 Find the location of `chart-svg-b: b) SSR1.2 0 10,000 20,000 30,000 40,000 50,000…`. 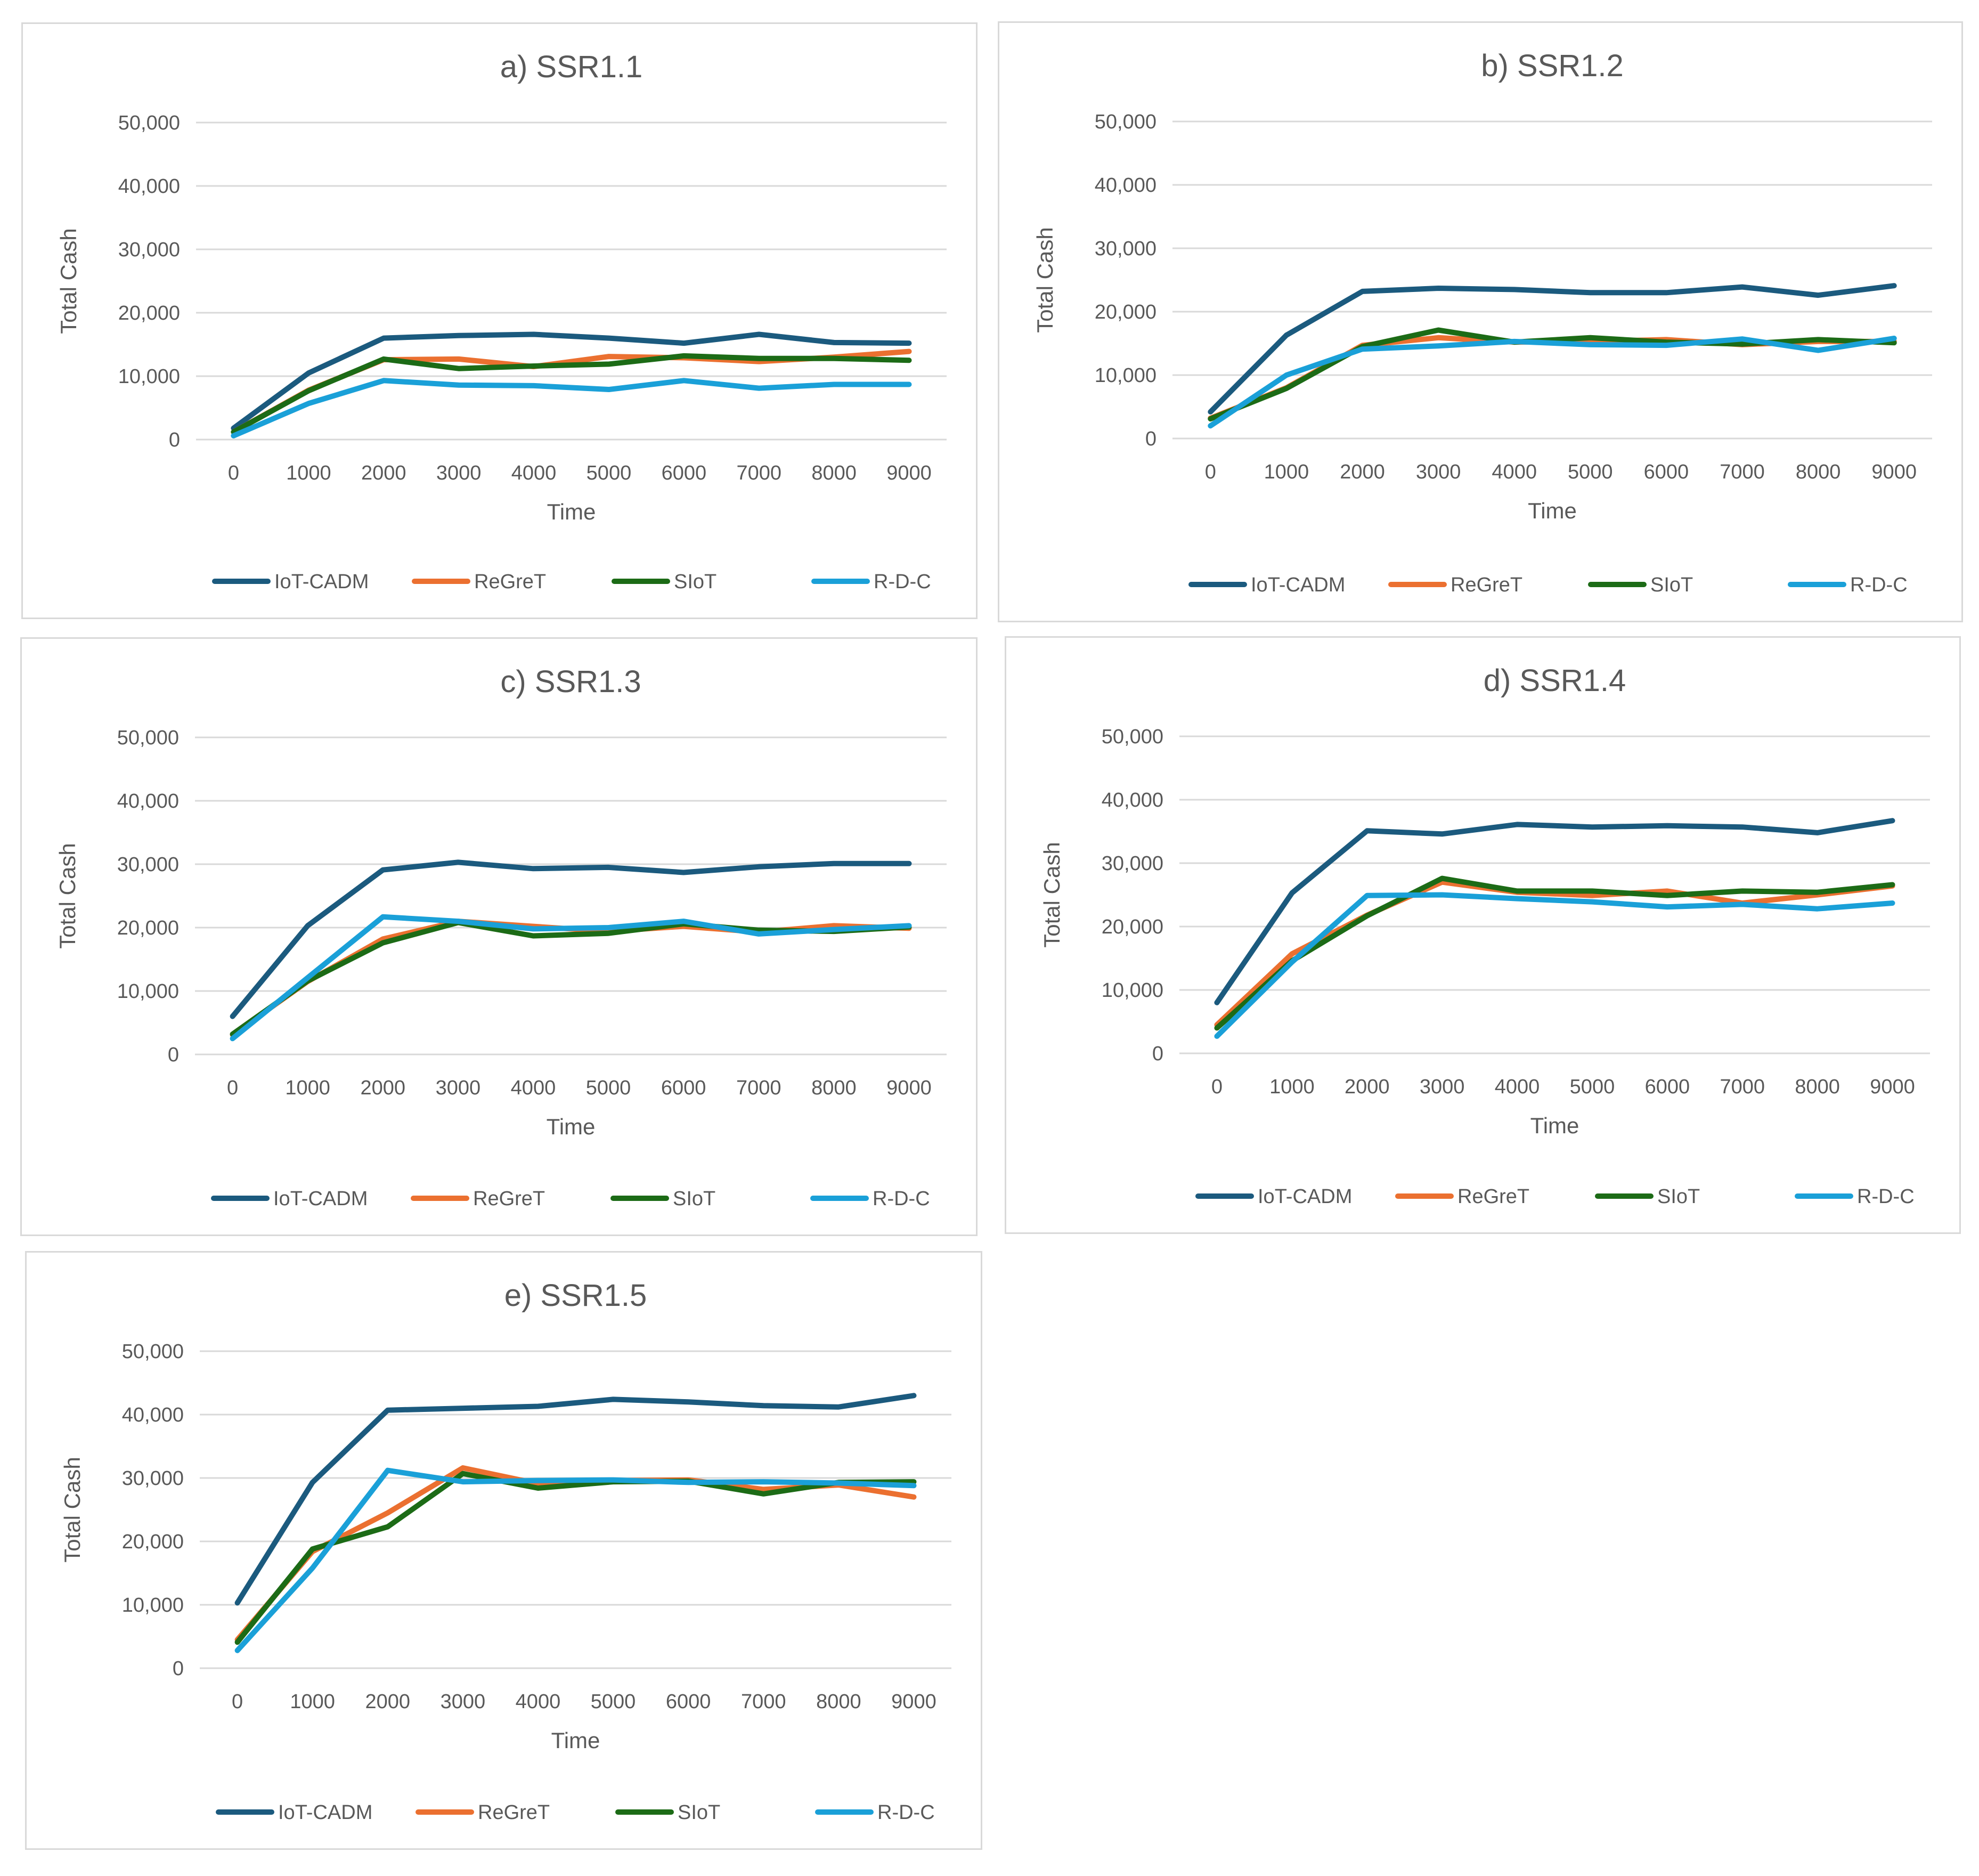

chart-svg-b: b) SSR1.2 0 10,000 20,000 30,000 40,000 50,000… is located at coordinates (1482, 322).